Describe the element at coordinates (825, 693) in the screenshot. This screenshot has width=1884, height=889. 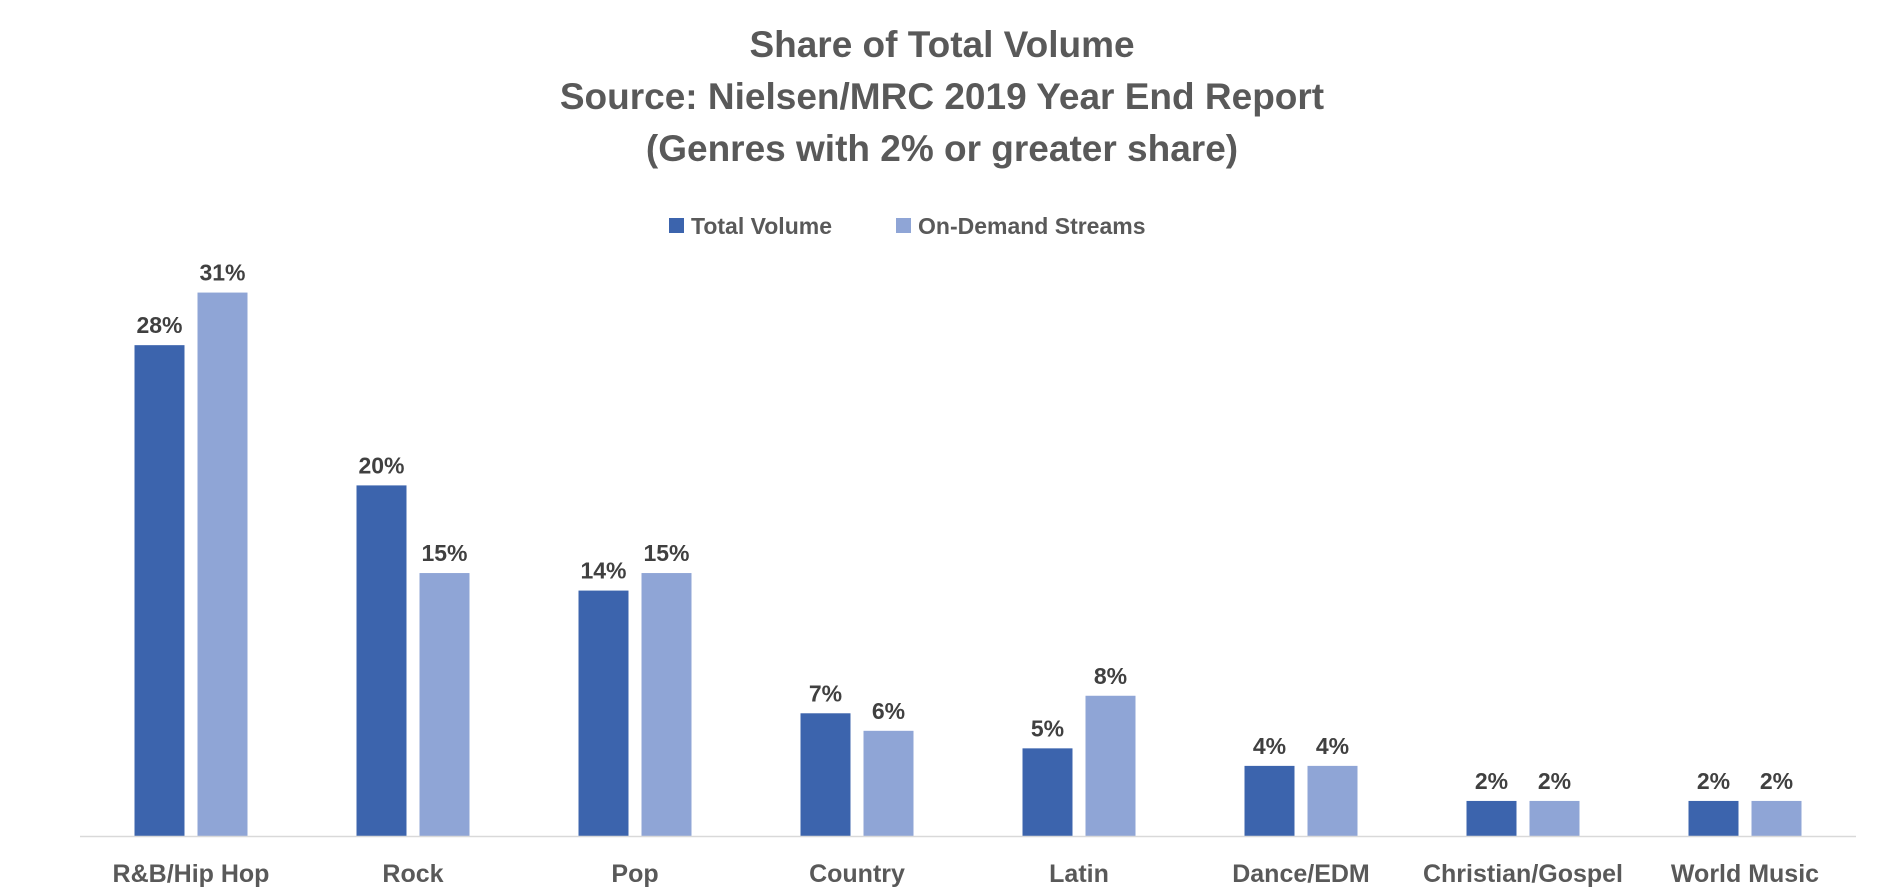
I see `data-label-total-volume-country: 7%` at that location.